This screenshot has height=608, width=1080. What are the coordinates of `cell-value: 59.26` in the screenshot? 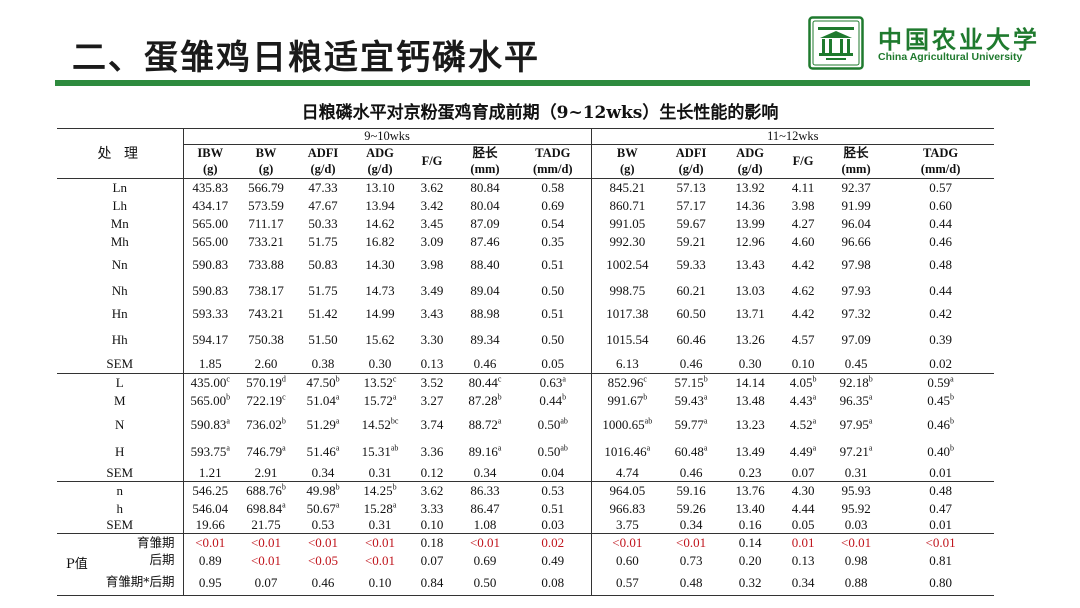 It's located at (691, 508).